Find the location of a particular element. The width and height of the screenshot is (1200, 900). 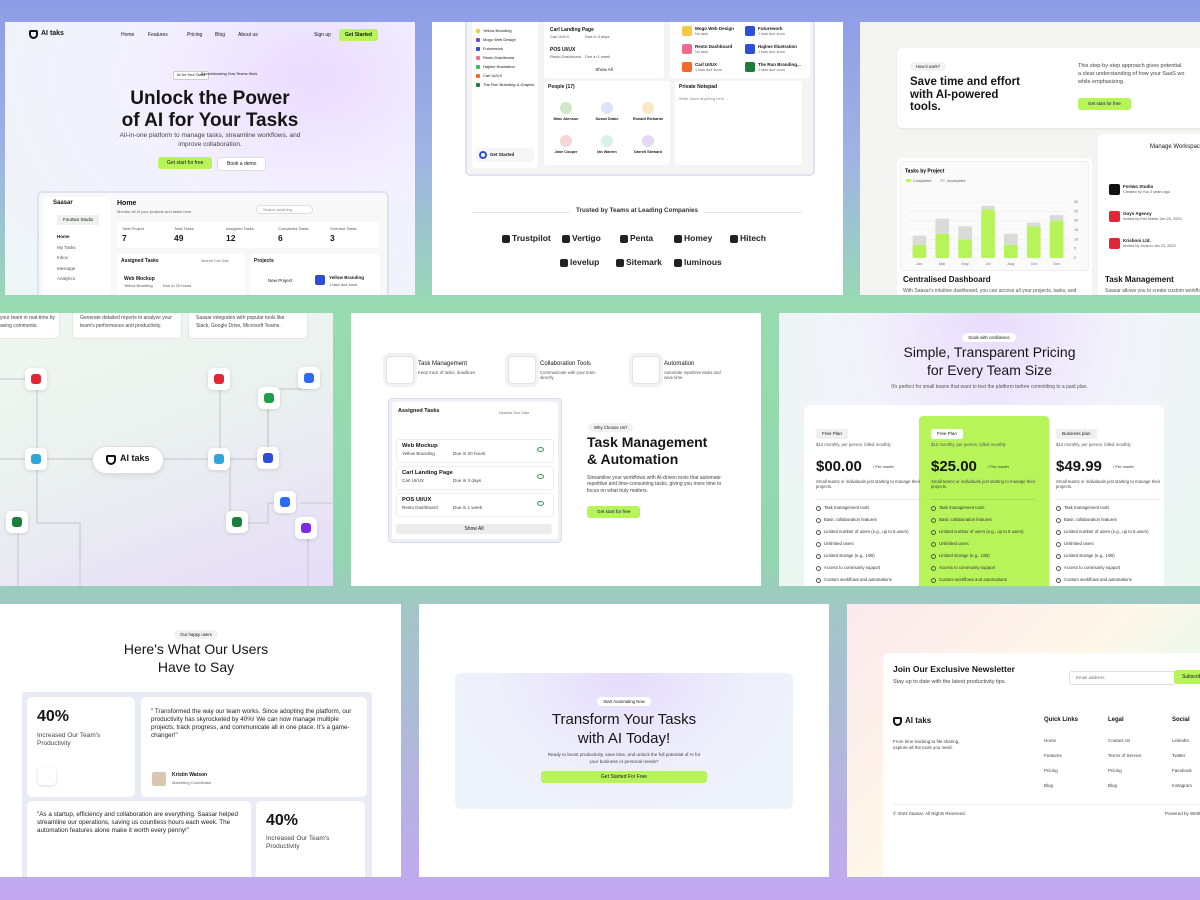

x-tick-label: Oct is located at coordinates (1034, 264).